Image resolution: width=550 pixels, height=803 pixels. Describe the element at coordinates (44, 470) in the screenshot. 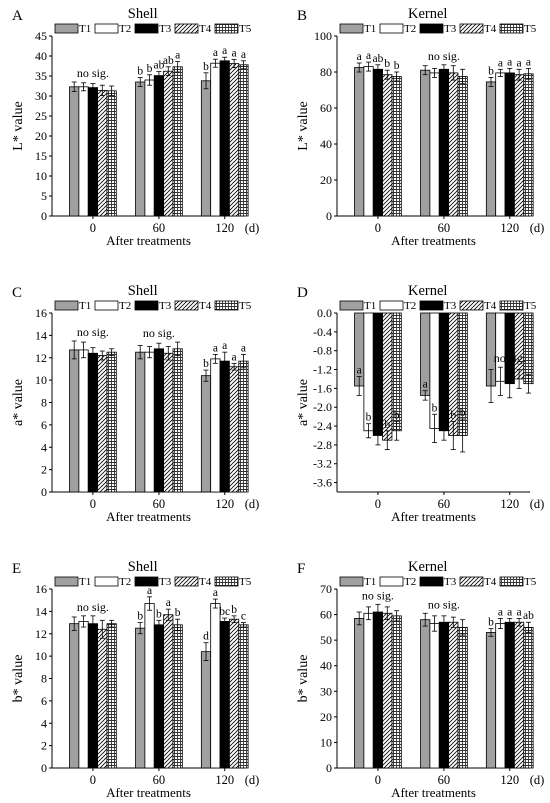

I see `y-tick-label: 2` at that location.